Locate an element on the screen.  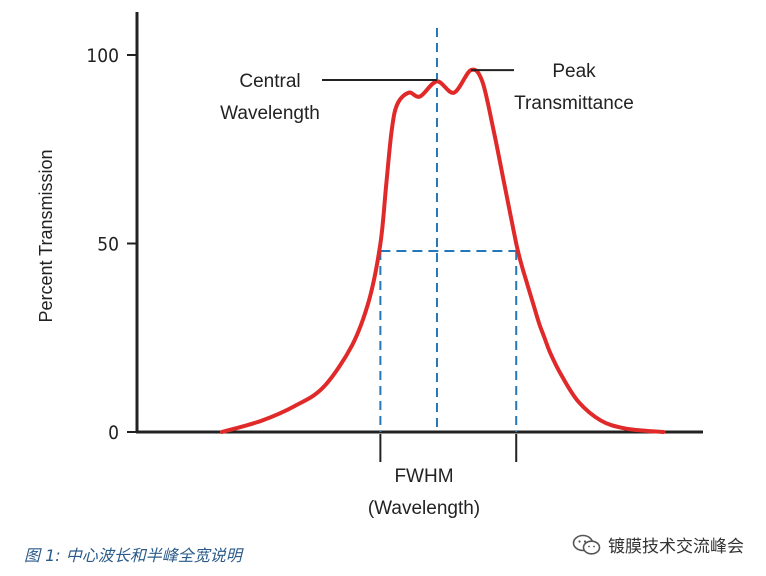
peak-label-line2: Transmittance is located at coordinates (574, 103).